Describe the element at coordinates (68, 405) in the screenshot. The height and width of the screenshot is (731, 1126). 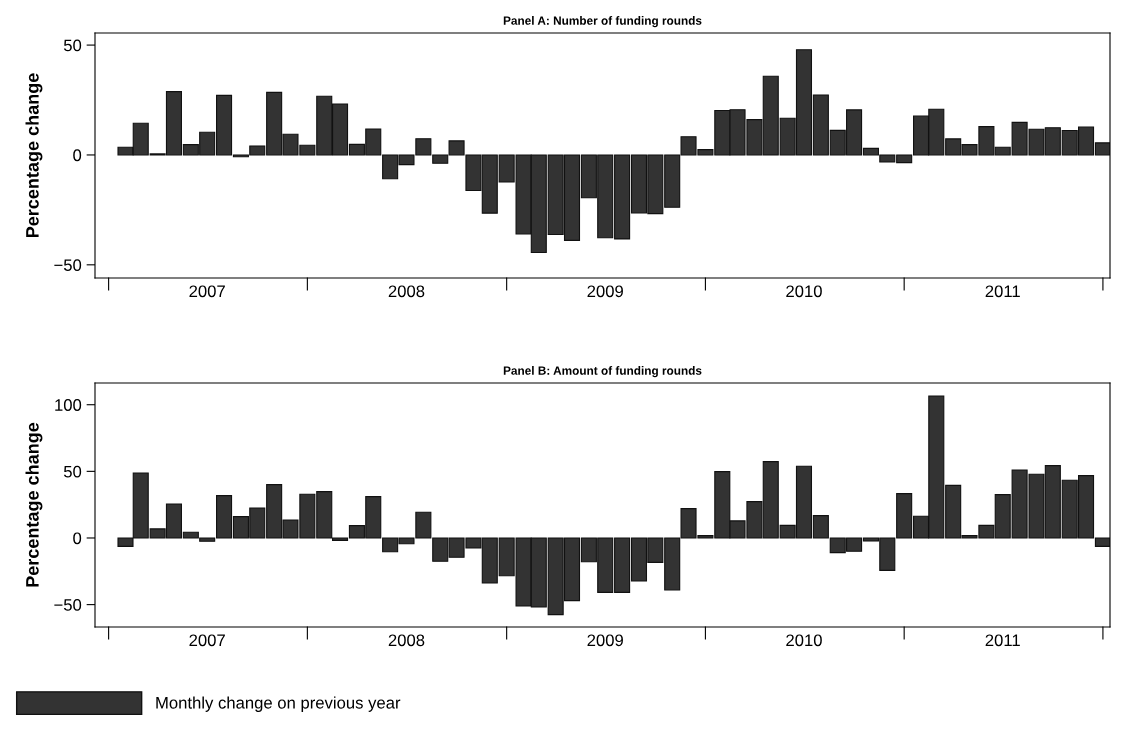
I see `y-tick-label: 100` at that location.